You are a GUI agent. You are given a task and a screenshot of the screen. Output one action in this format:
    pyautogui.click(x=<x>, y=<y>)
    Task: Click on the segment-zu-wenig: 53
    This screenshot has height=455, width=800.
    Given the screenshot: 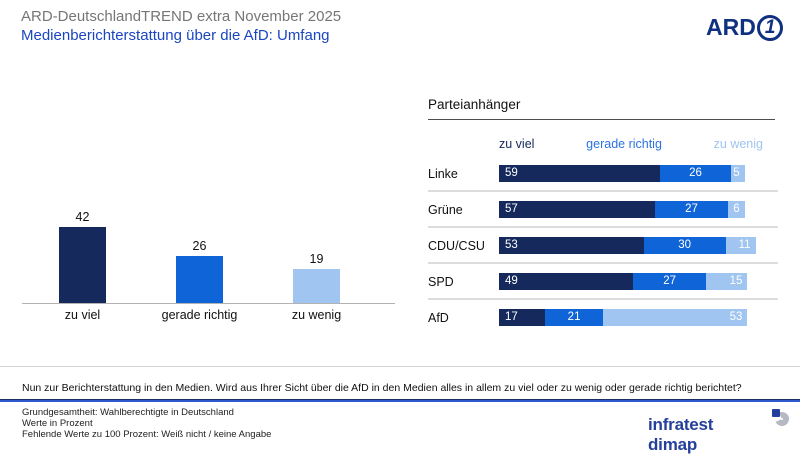 What is the action you would take?
    pyautogui.click(x=675, y=317)
    